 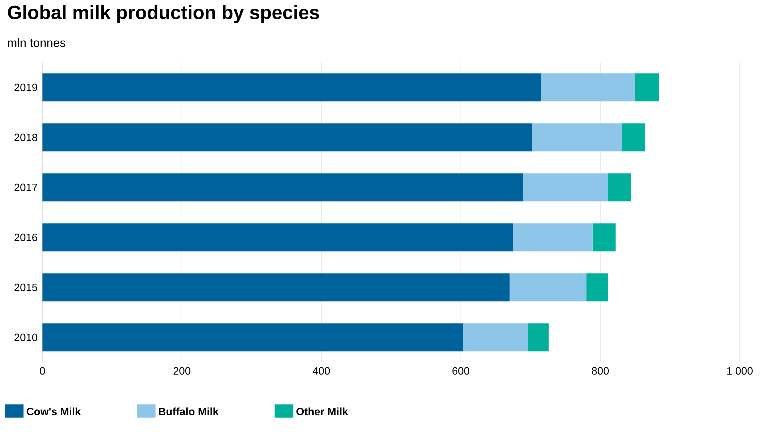 What do you see at coordinates (461, 371) in the screenshot?
I see `x-tick-label: 600` at bounding box center [461, 371].